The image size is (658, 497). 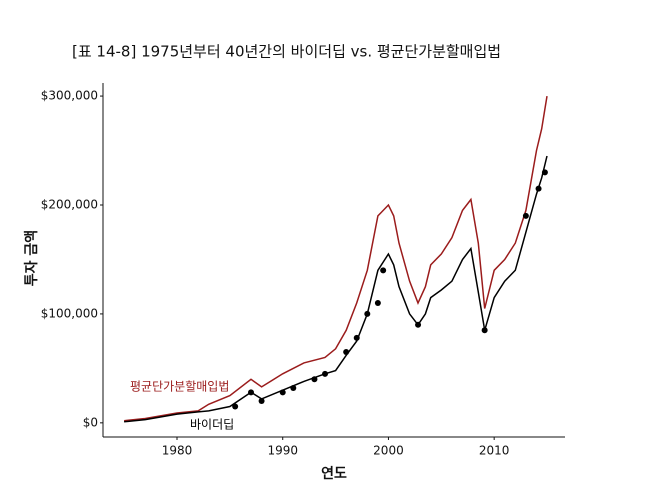 I want to click on x-tick-label: 1980, so click(x=177, y=451).